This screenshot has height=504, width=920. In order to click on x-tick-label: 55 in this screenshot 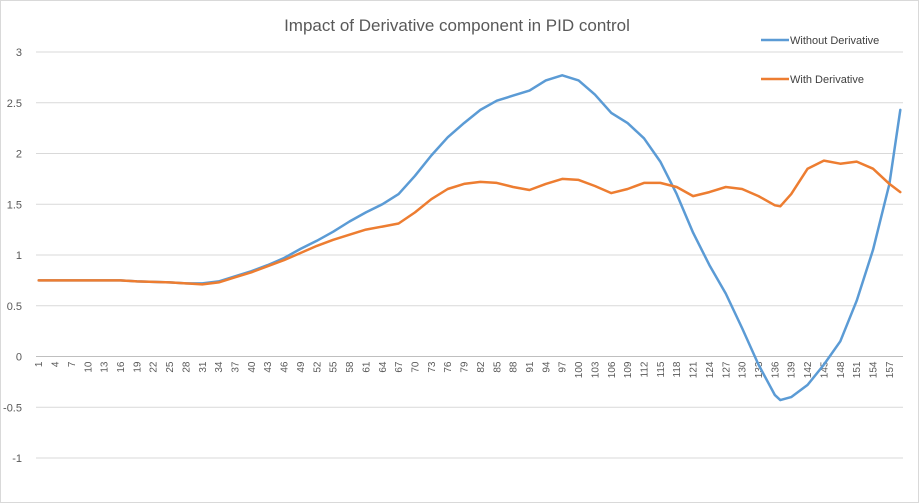, I will do `click(334, 367)`.